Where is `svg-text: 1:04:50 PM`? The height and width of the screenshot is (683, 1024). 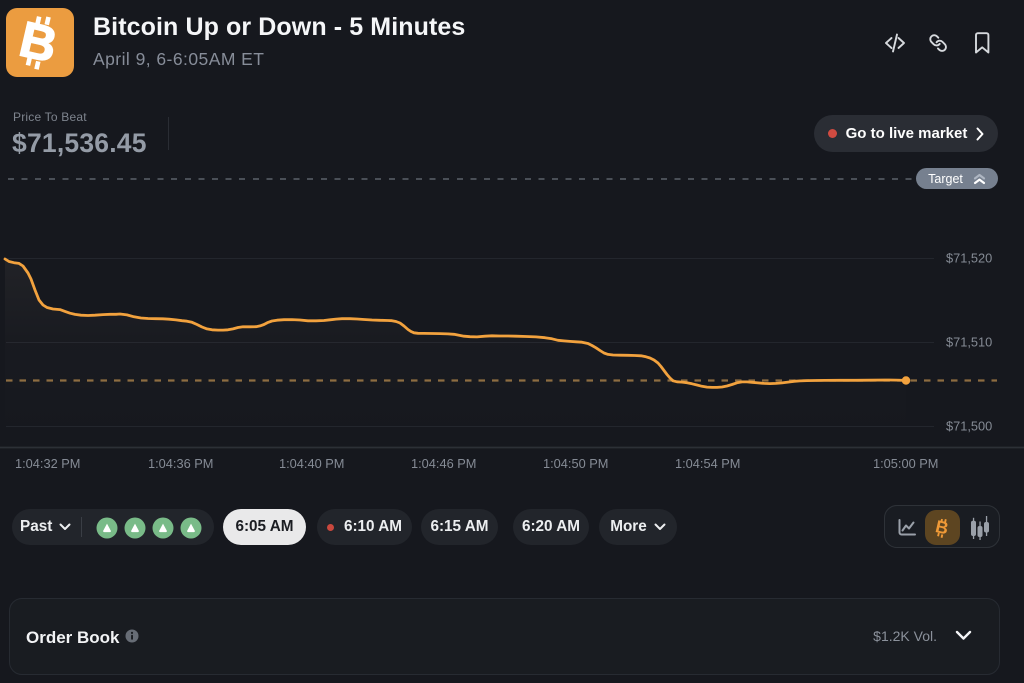
svg-text: 1:04:50 PM is located at coordinates (575, 463).